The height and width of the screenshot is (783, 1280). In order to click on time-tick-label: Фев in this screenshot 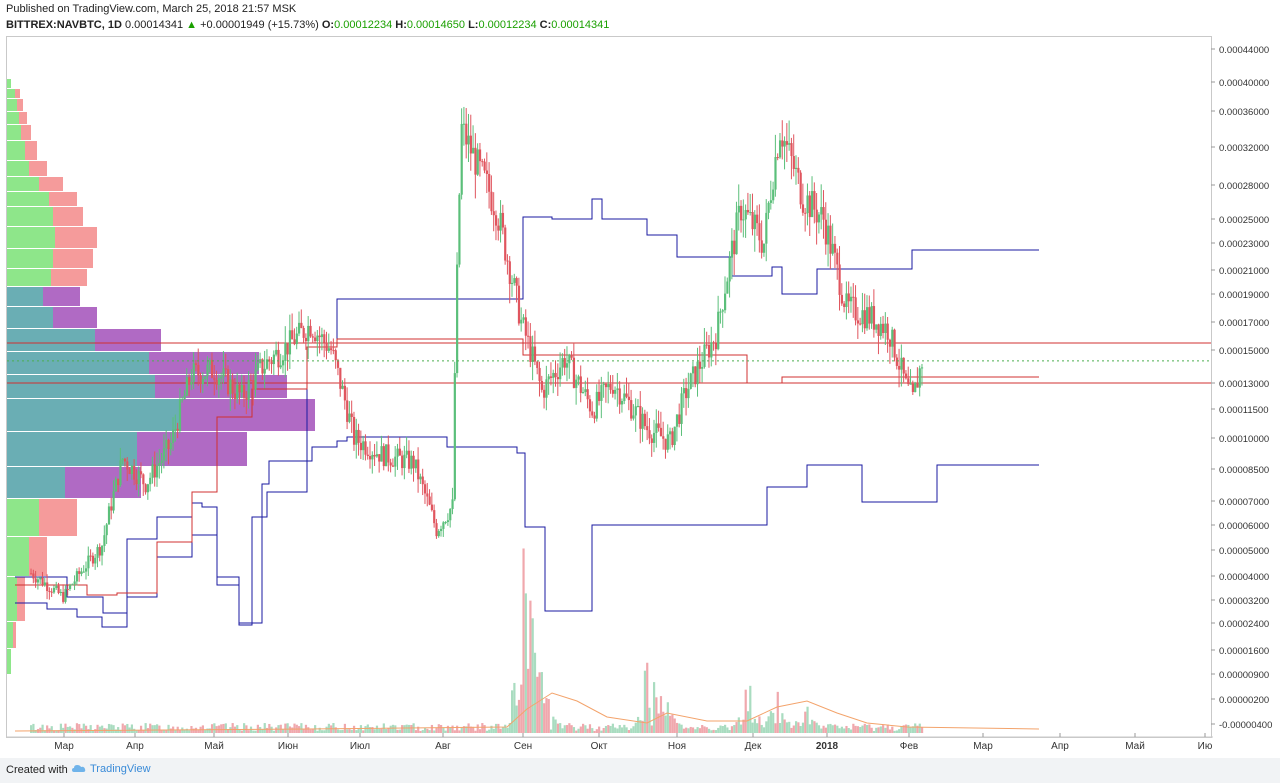, I will do `click(909, 746)`.